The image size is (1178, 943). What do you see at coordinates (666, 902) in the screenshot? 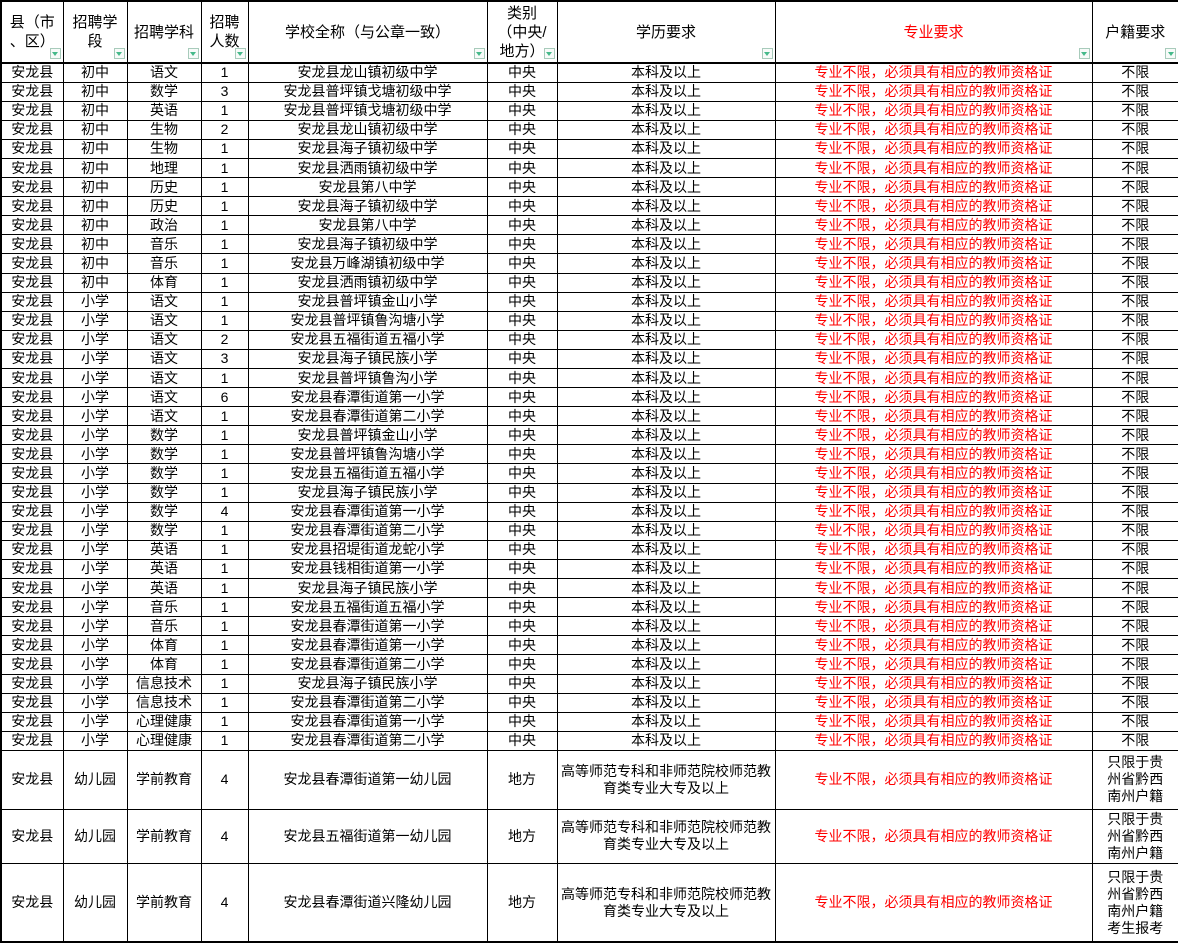
I see `cell-education: 高等师范专科和非师范院校师范教育类专业大专及以上` at bounding box center [666, 902].